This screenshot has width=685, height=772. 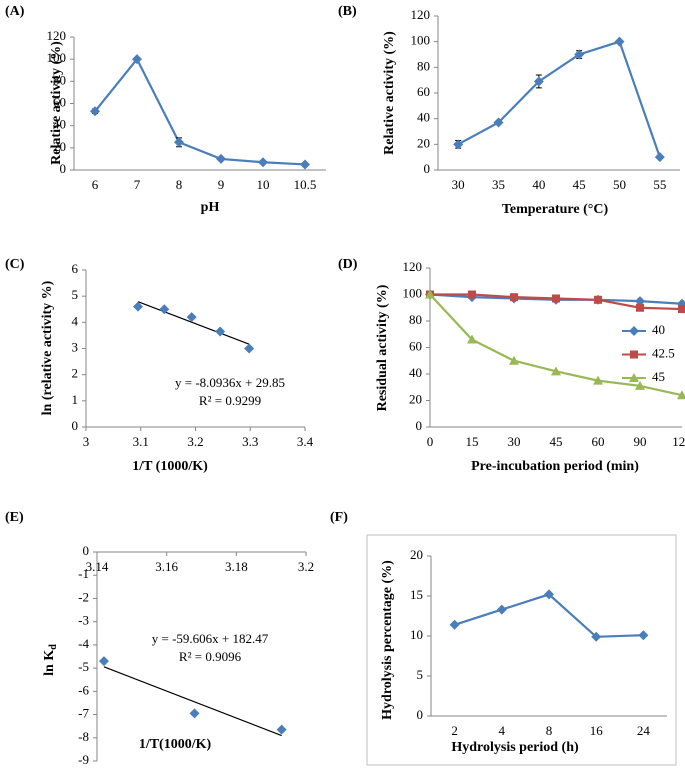 What do you see at coordinates (83, 666) in the screenshot?
I see `y-tick-label: -5` at bounding box center [83, 666].